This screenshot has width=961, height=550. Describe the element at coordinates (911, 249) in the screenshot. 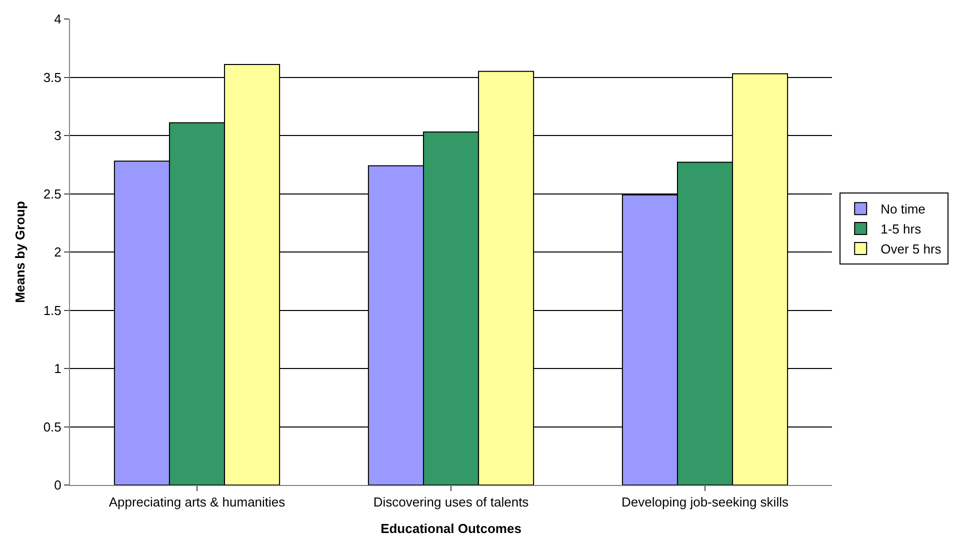

I see `legend-label: Over 5 hrs` at that location.